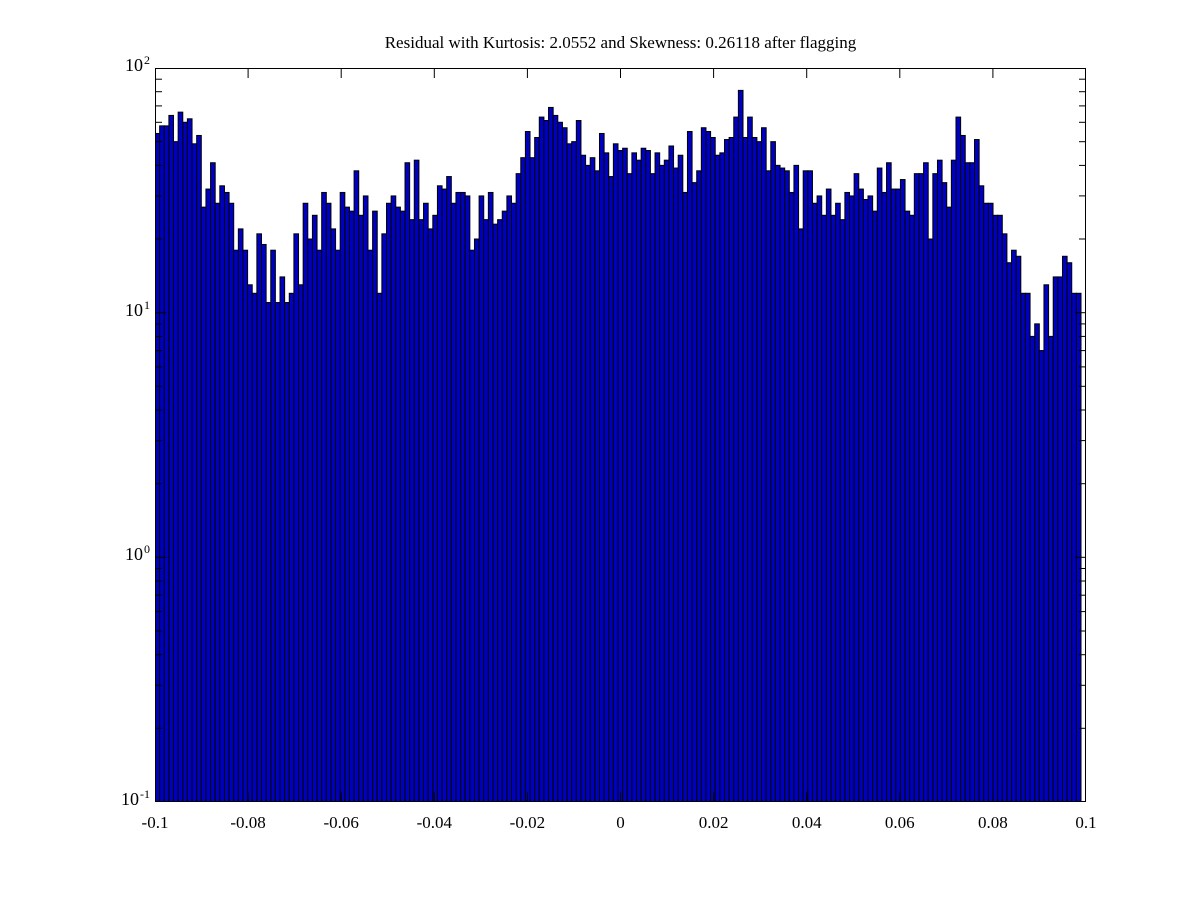 This screenshot has height=900, width=1200. What do you see at coordinates (713, 822) in the screenshot?
I see `x-axis-tick-label: 0.02` at bounding box center [713, 822].